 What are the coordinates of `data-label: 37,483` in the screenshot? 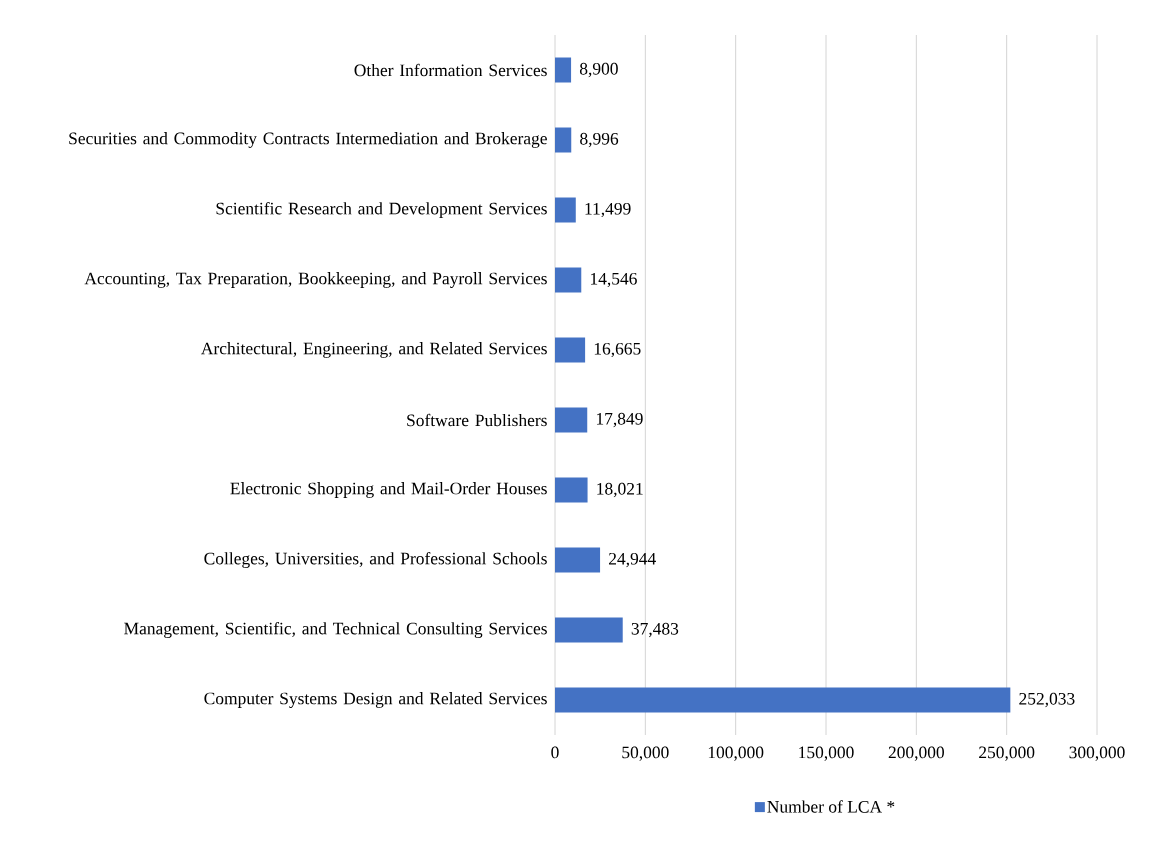 It's located at (655, 630).